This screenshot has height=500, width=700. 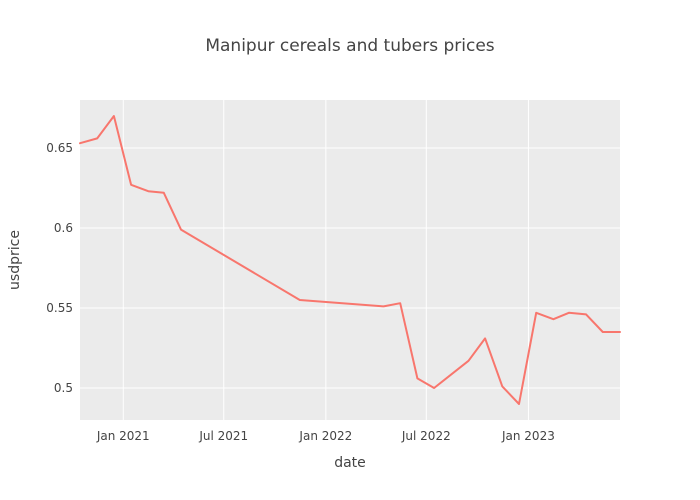 What do you see at coordinates (223, 436) in the screenshot?
I see `x-tick-label: Jul 2021` at bounding box center [223, 436].